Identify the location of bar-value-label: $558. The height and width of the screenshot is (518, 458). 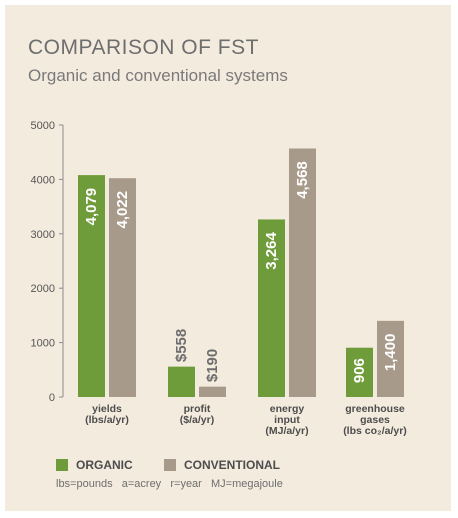
(181, 345).